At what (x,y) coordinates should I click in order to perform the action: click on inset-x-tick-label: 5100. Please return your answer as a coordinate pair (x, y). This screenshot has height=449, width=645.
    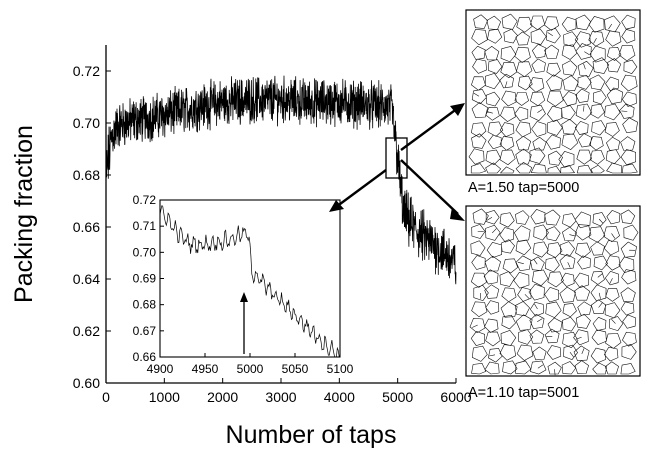
    Looking at the image, I should click on (340, 369).